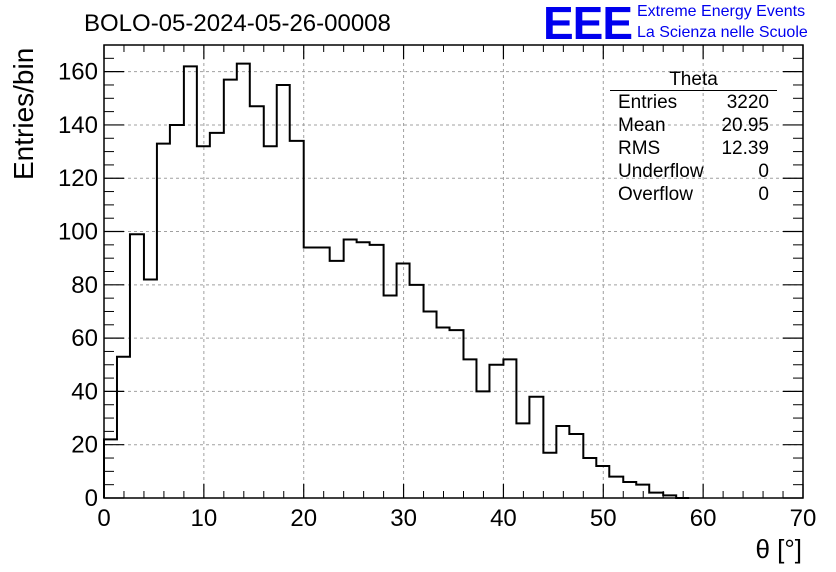  I want to click on x-tick-label: 60, so click(703, 518).